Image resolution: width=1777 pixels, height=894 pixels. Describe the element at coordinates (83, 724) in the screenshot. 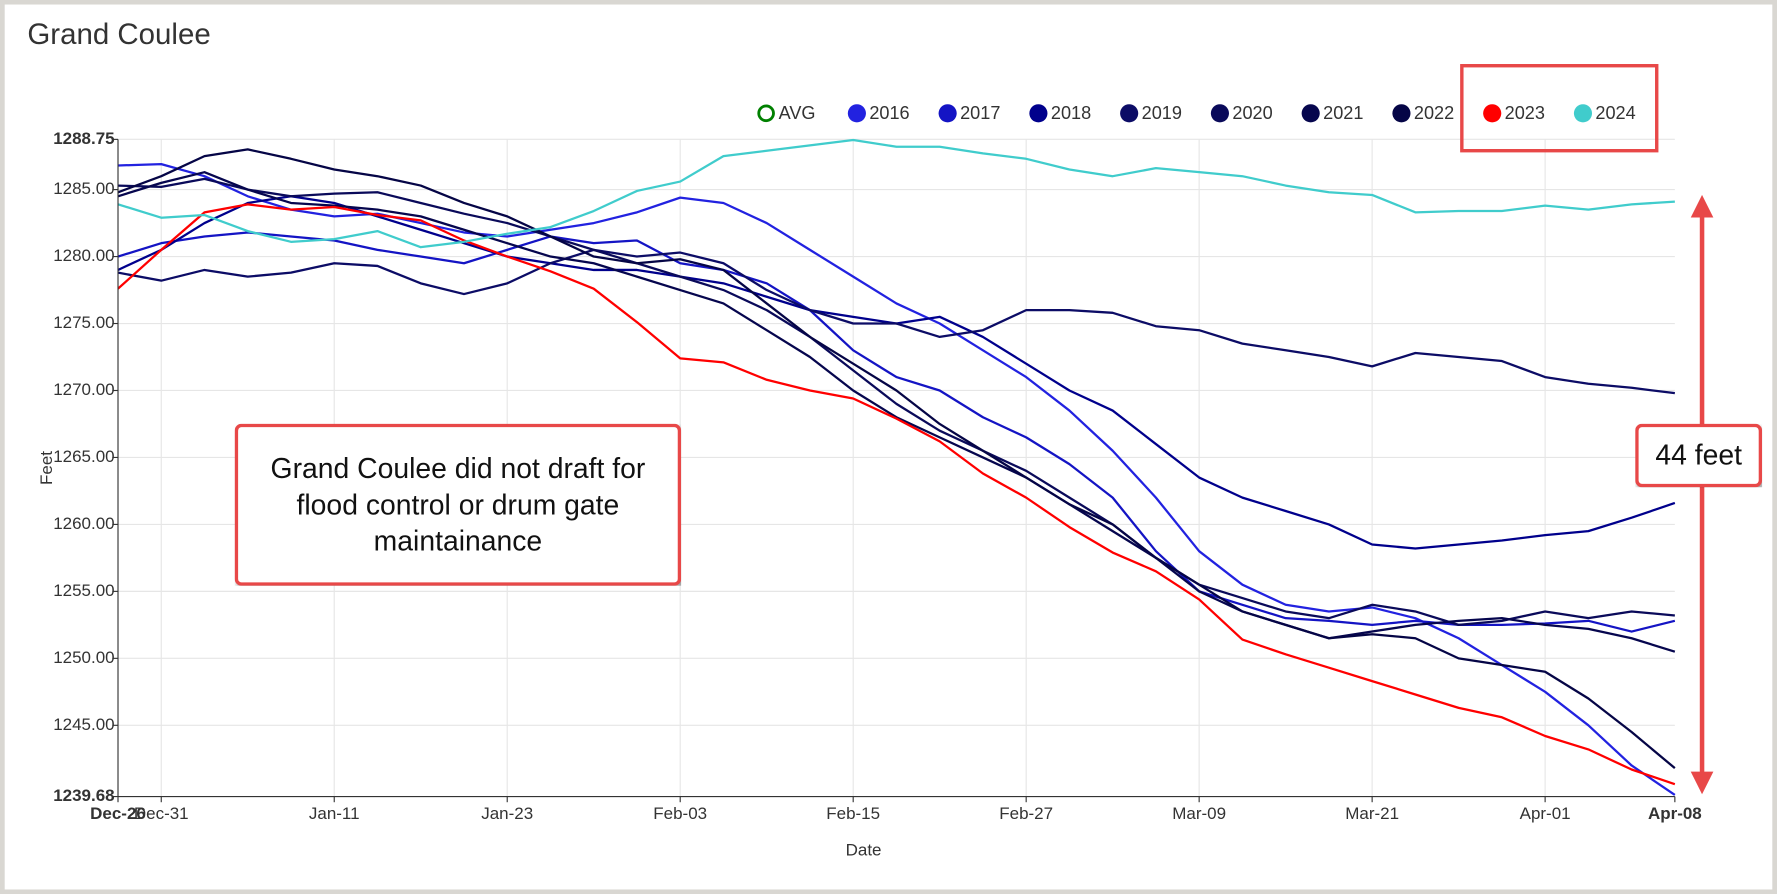

I see `y-tick-label: 1245.00` at that location.